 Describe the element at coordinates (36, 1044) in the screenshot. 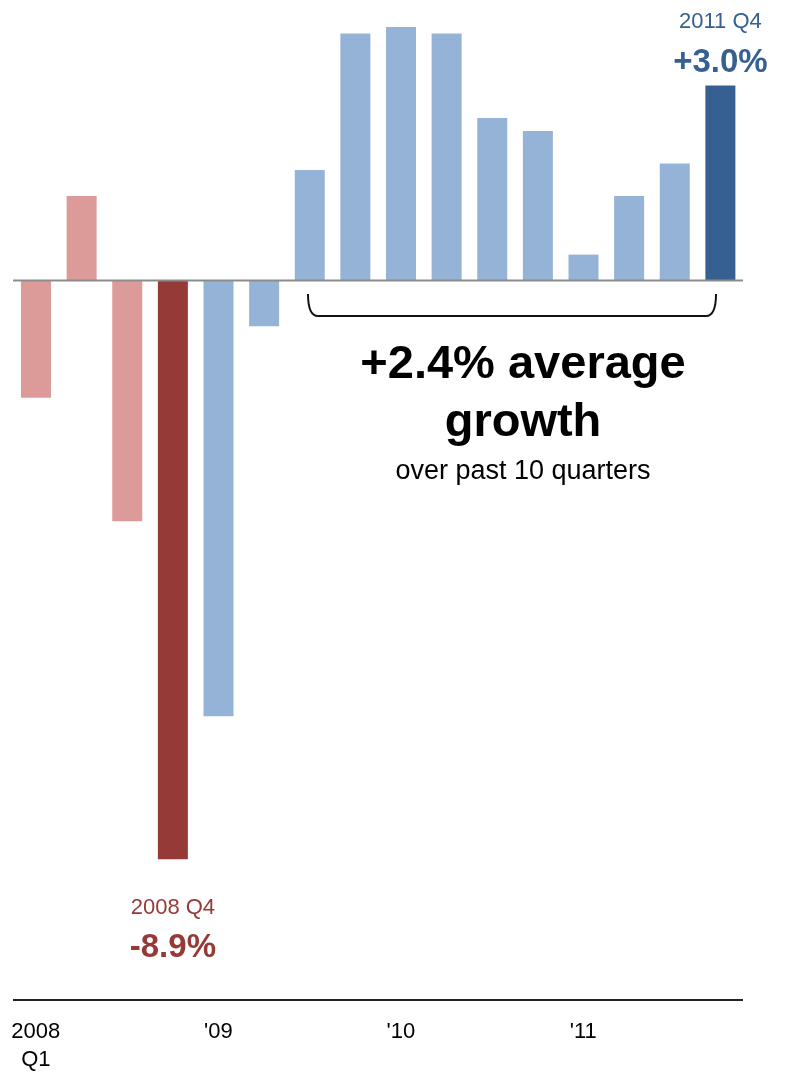

I see `x-tick-label: 2008 Q1` at that location.